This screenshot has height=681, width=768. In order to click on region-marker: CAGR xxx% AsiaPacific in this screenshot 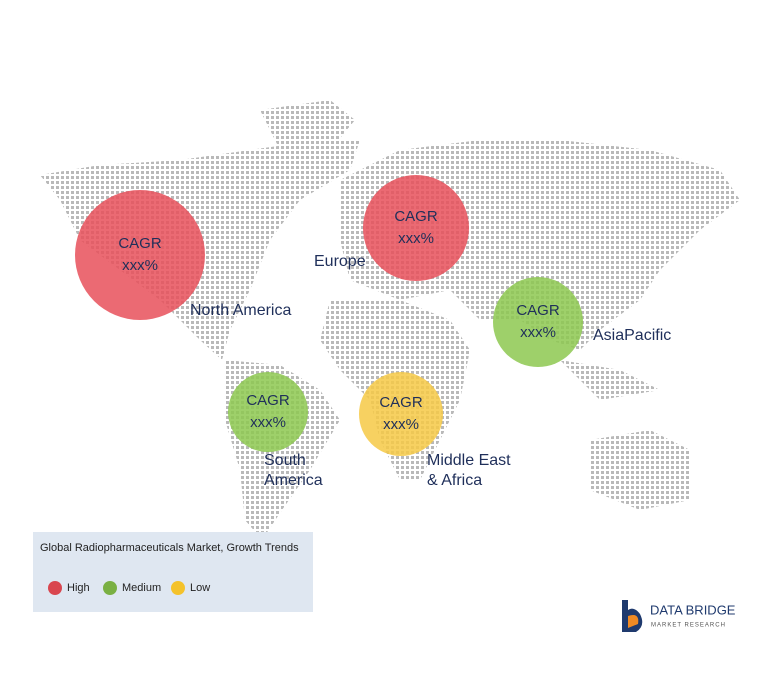, I will do `click(582, 322)`.